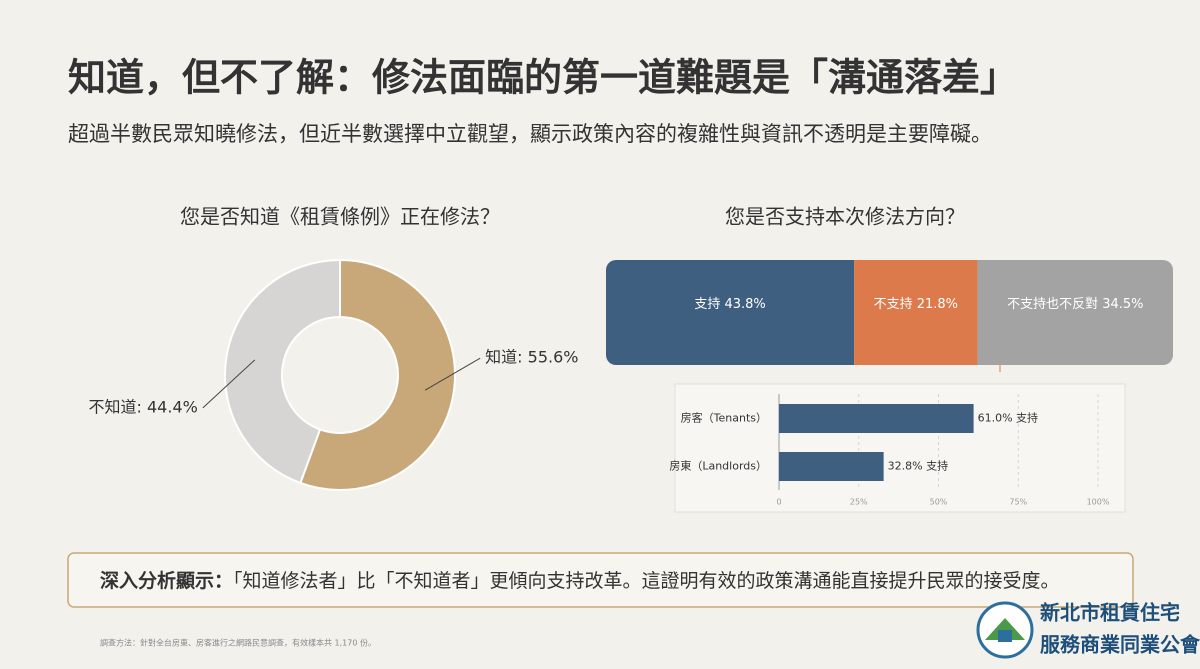 This screenshot has width=1200, height=669. What do you see at coordinates (916, 304) in the screenshot?
I see `data-label: 不支持 21.8%` at bounding box center [916, 304].